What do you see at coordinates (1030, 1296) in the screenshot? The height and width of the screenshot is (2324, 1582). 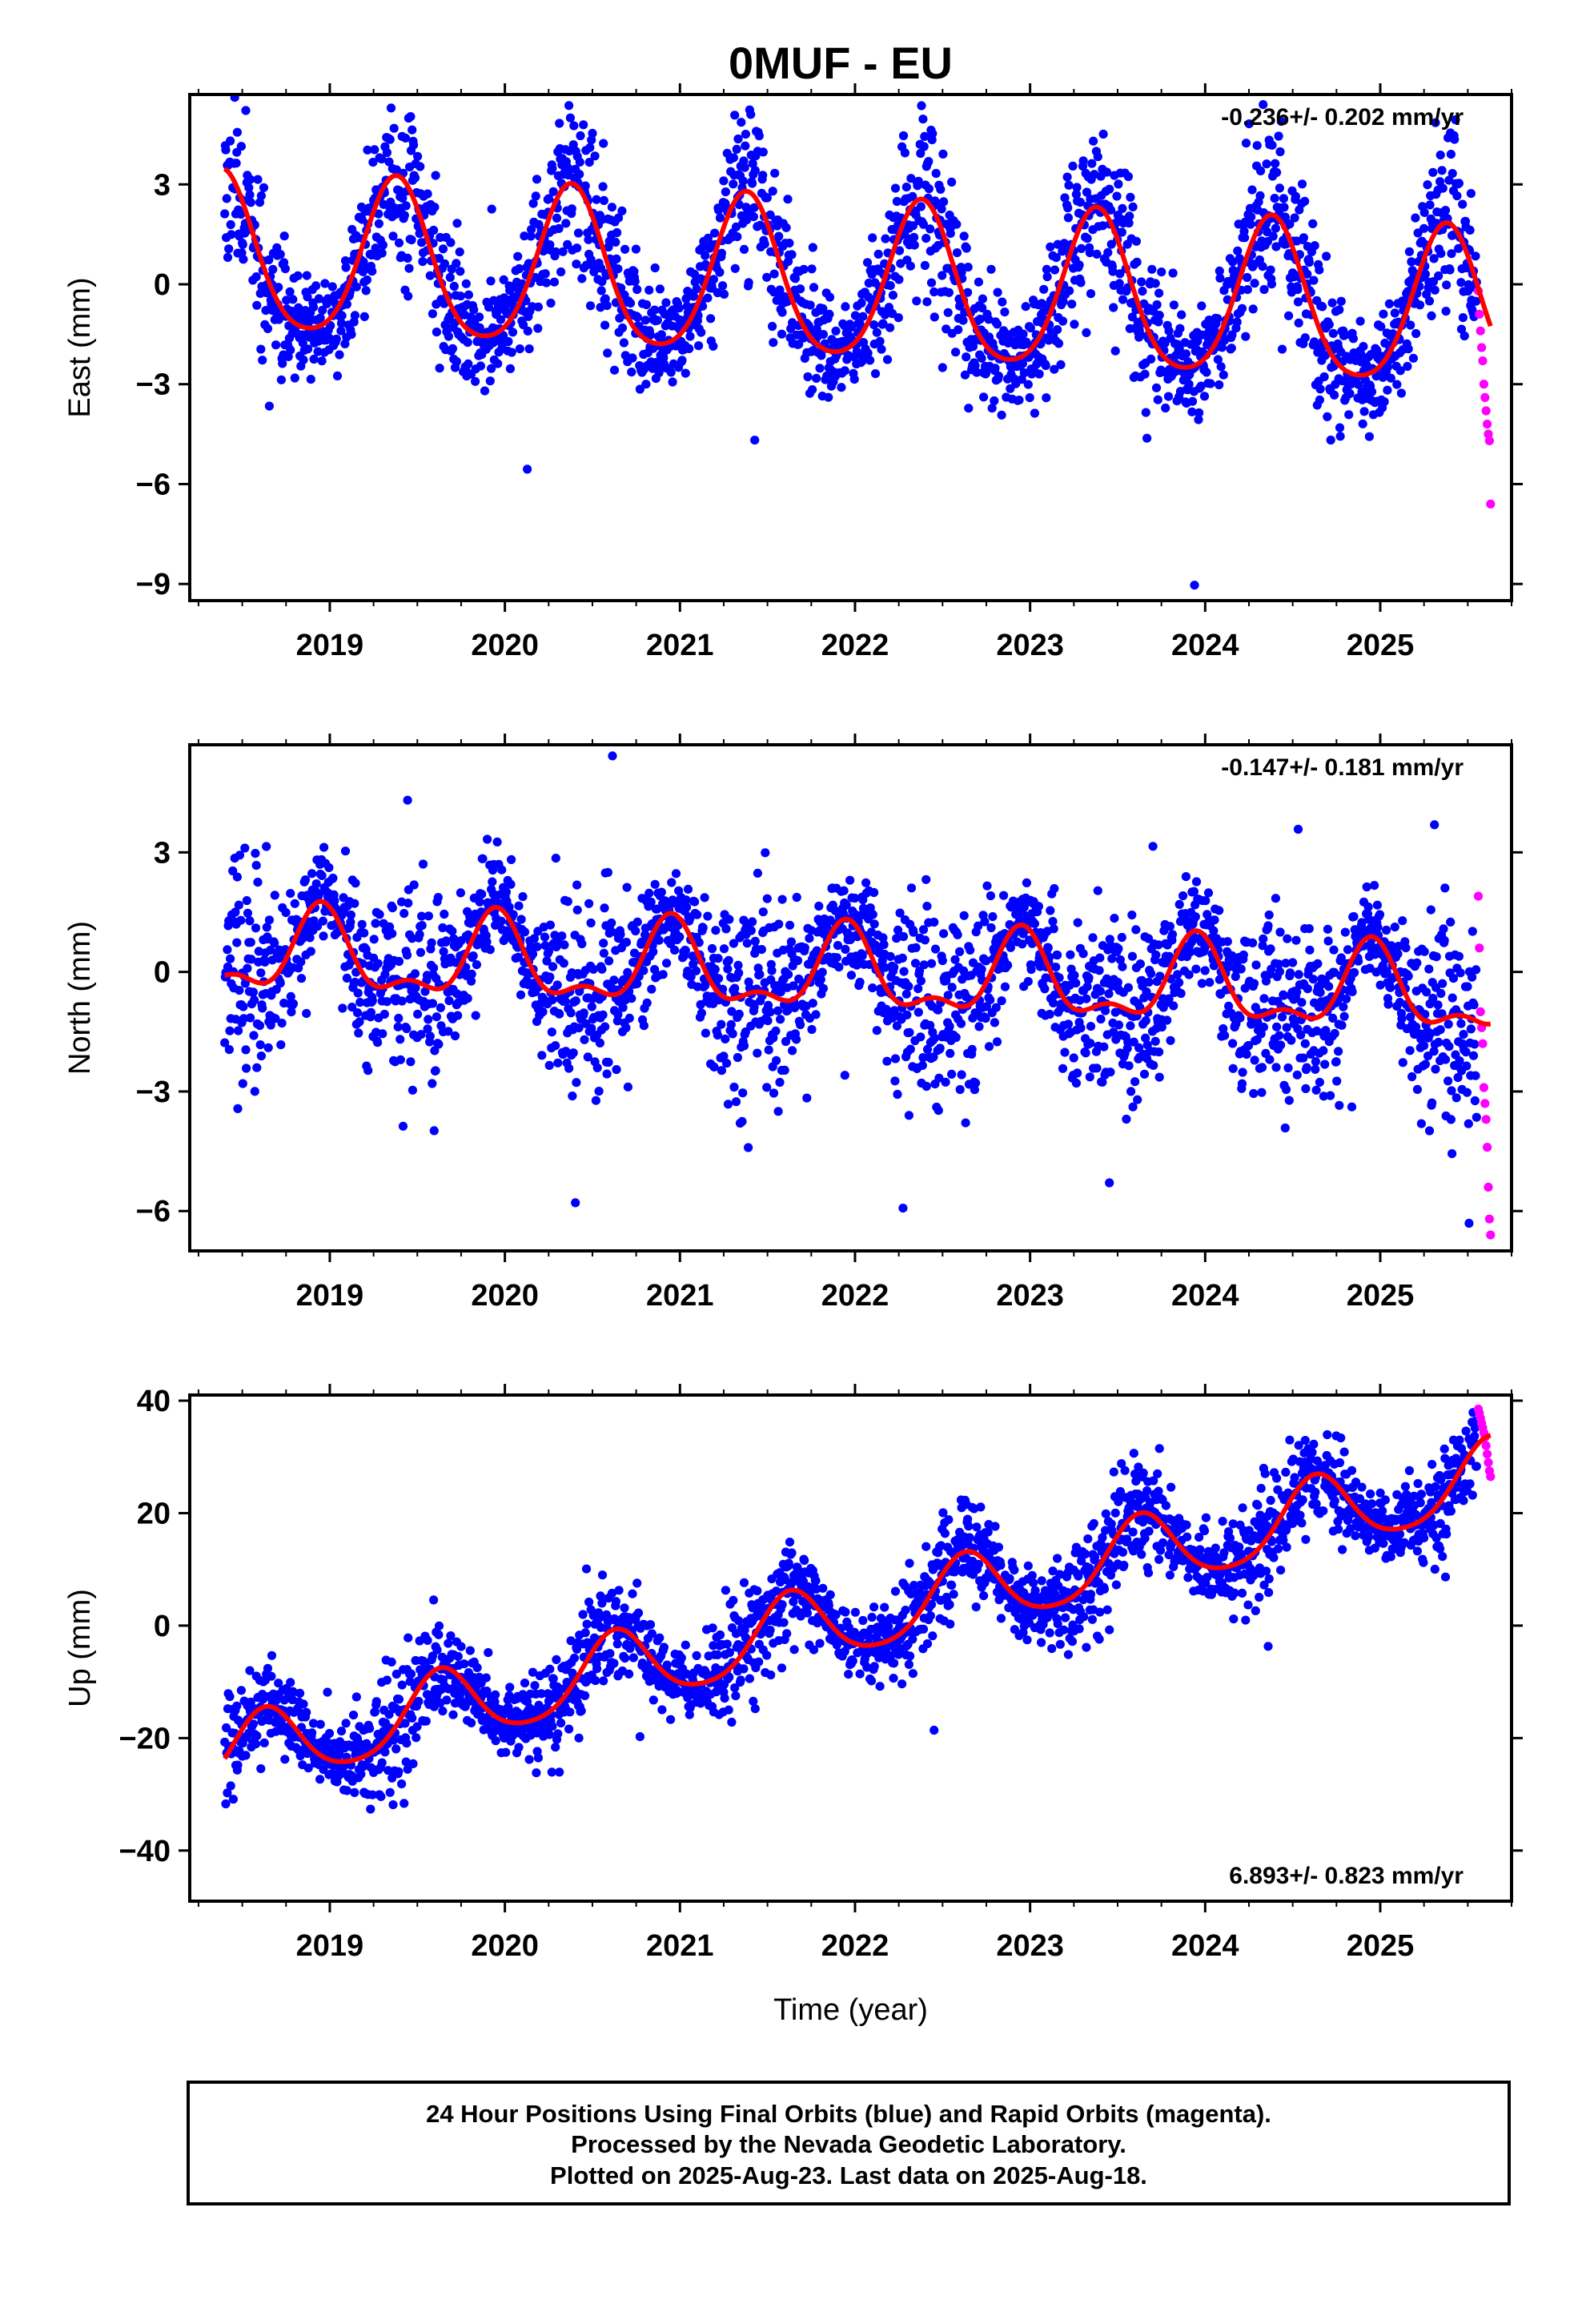 I see `x-tick-label: 2023` at bounding box center [1030, 1296].